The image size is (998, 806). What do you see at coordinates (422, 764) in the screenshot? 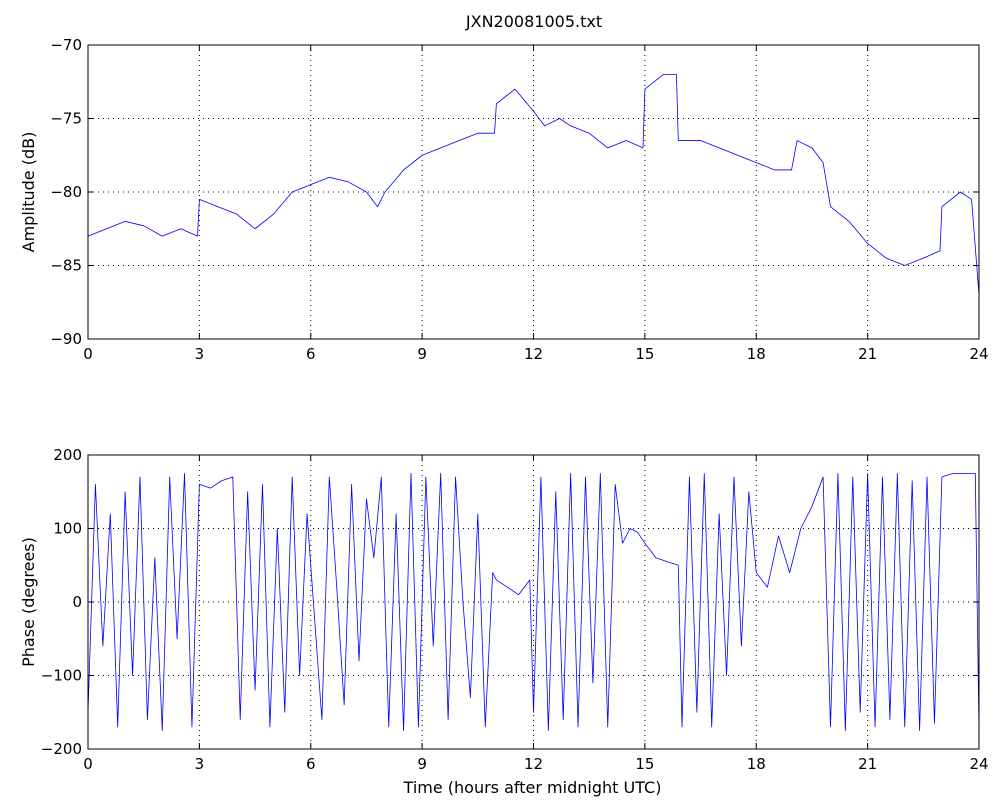
I see `phase-xtick-label: 9` at bounding box center [422, 764].